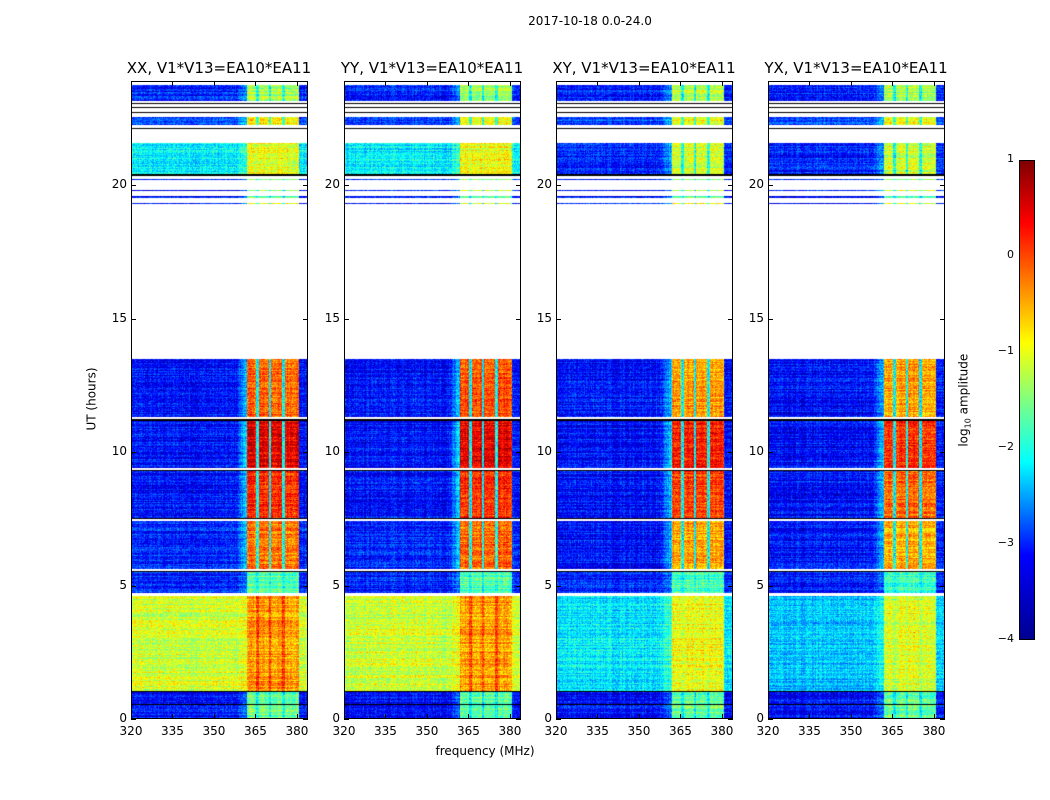 Image resolution: width=1050 pixels, height=800 pixels. I want to click on panel-title: YY, V1*V13=EA10*EA11, so click(432, 68).